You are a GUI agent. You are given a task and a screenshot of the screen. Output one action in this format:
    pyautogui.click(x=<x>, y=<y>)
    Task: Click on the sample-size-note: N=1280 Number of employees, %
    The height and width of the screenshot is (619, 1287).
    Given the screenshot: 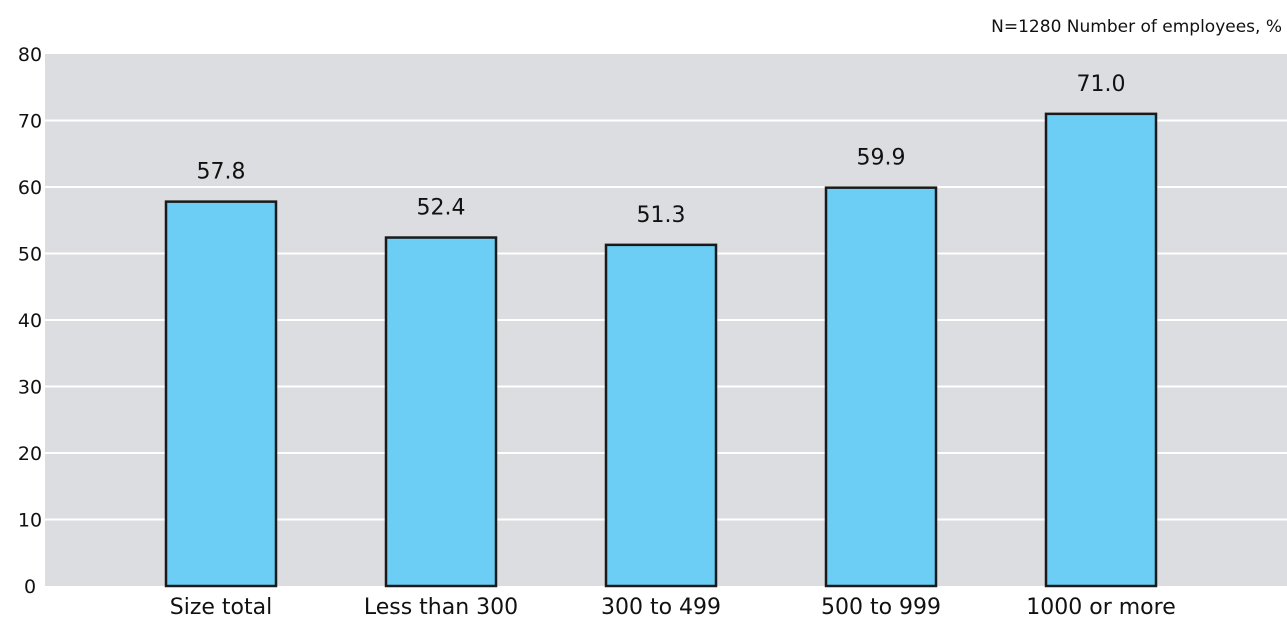 What is the action you would take?
    pyautogui.click(x=1136, y=27)
    